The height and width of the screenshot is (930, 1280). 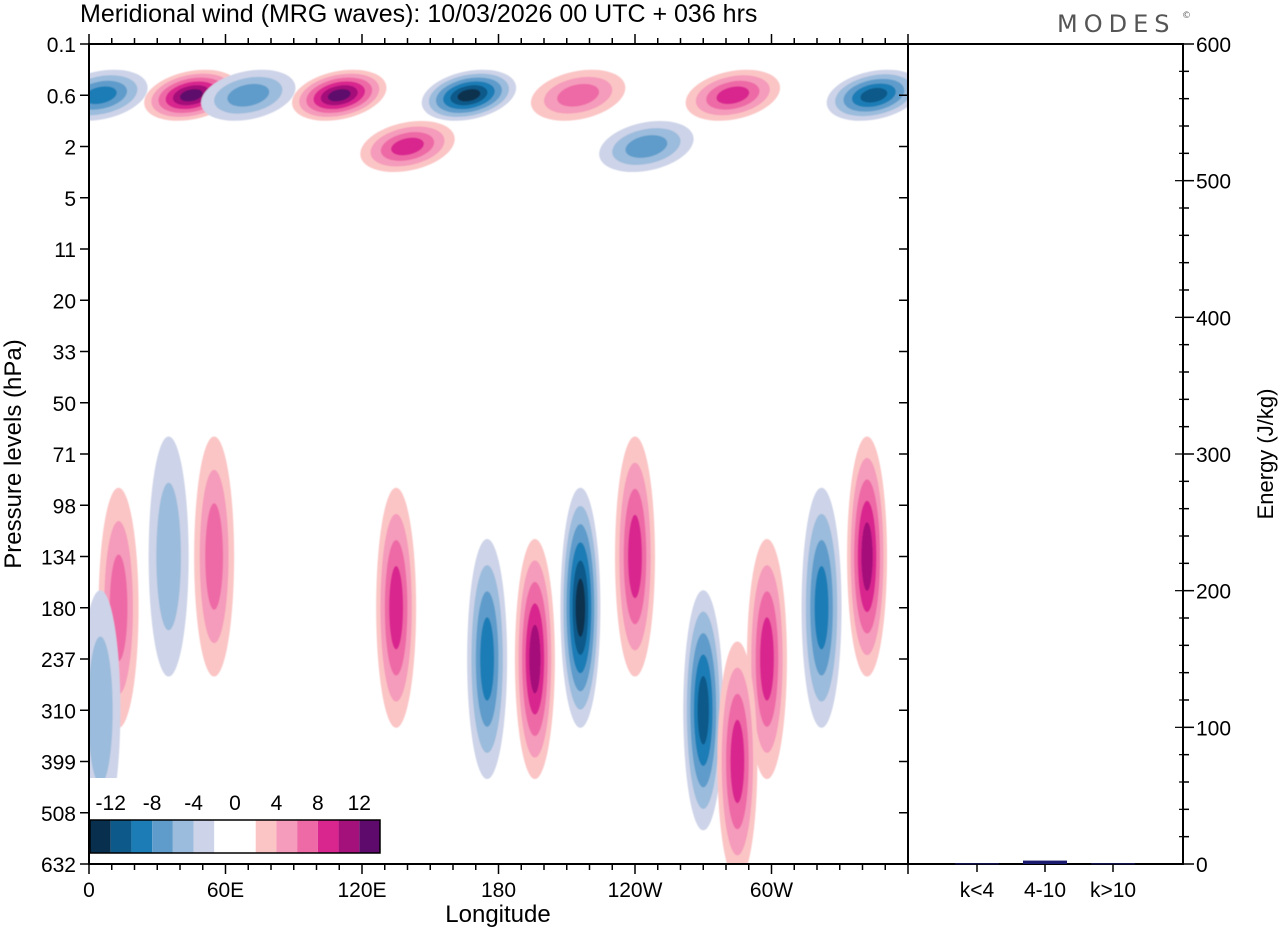 What do you see at coordinates (1116, 24) in the screenshot?
I see `logo-text: MODES` at bounding box center [1116, 24].